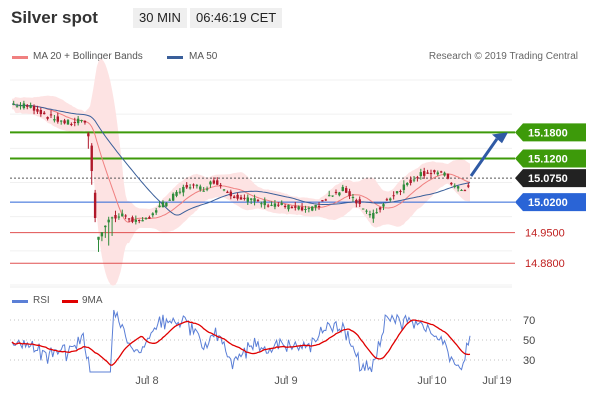 The image size is (590, 400). What do you see at coordinates (20, 57) in the screenshot?
I see `ma20-legend-swatch` at bounding box center [20, 57].